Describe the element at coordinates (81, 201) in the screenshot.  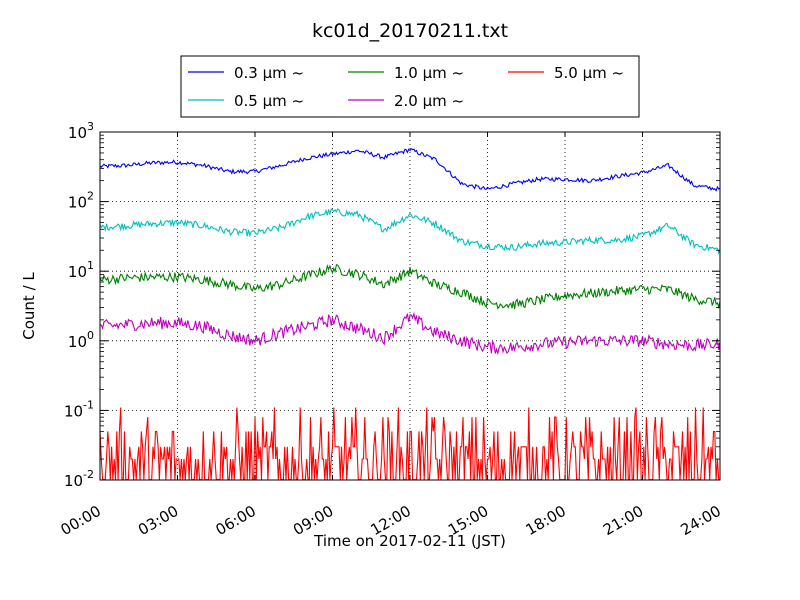
I see `y-tick-label: 10²` at that location.